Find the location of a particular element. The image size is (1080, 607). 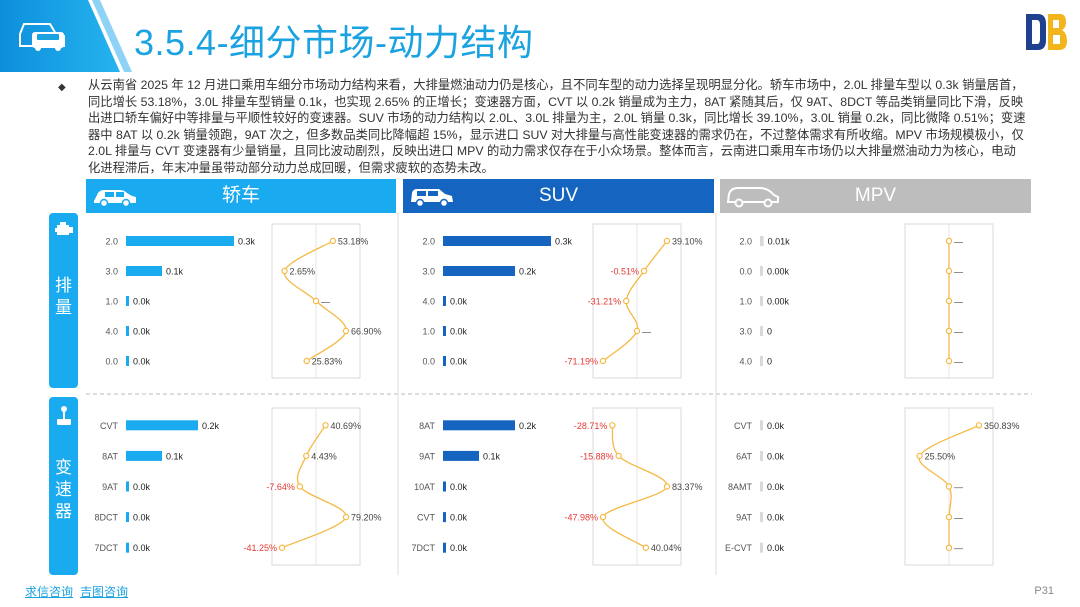

gearshift-icon is located at coordinates (64, 415).